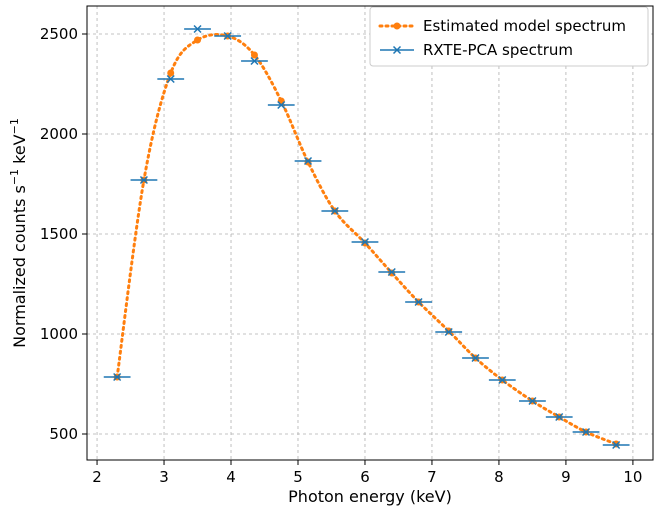 The height and width of the screenshot is (510, 655). What do you see at coordinates (59, 34) in the screenshot?
I see `y-tick-label: 2500` at bounding box center [59, 34].